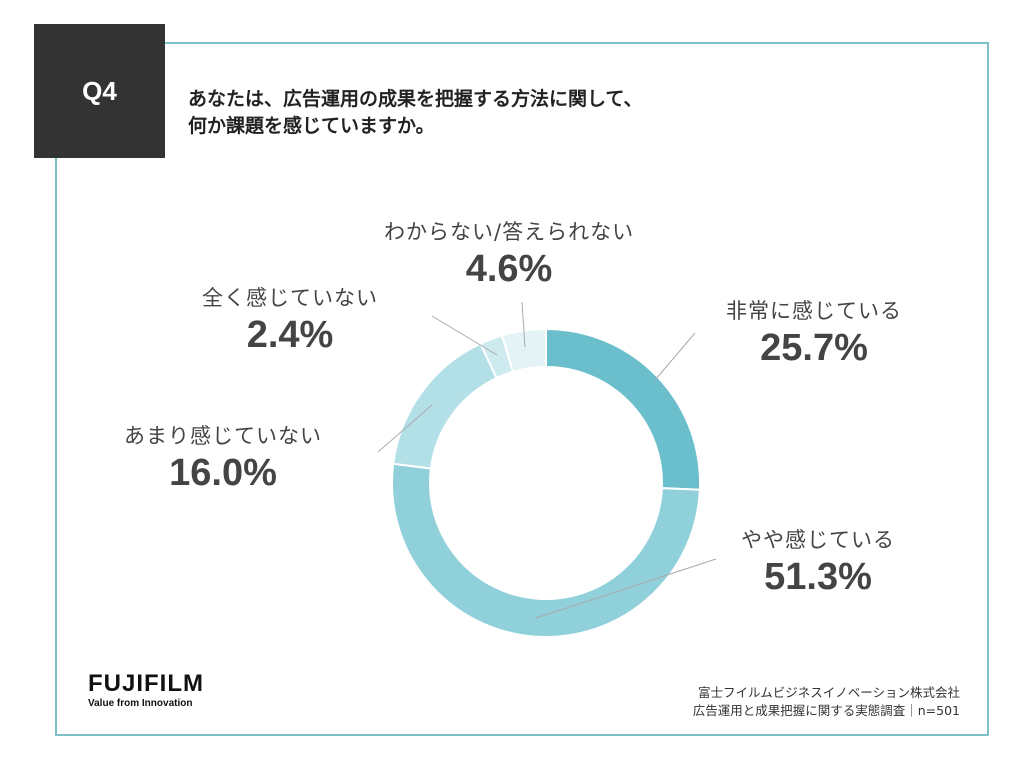 This screenshot has height=766, width=1024. I want to click on label-name: 全く感じていない, so click(290, 298).